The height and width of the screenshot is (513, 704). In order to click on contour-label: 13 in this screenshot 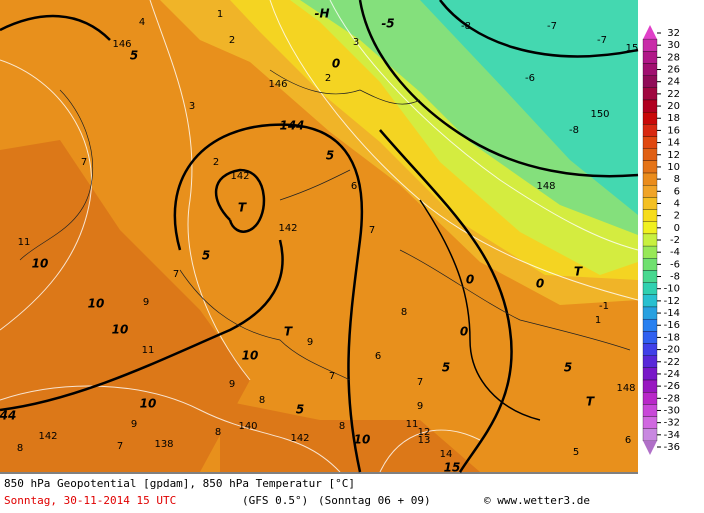, I will do `click(424, 440)`.